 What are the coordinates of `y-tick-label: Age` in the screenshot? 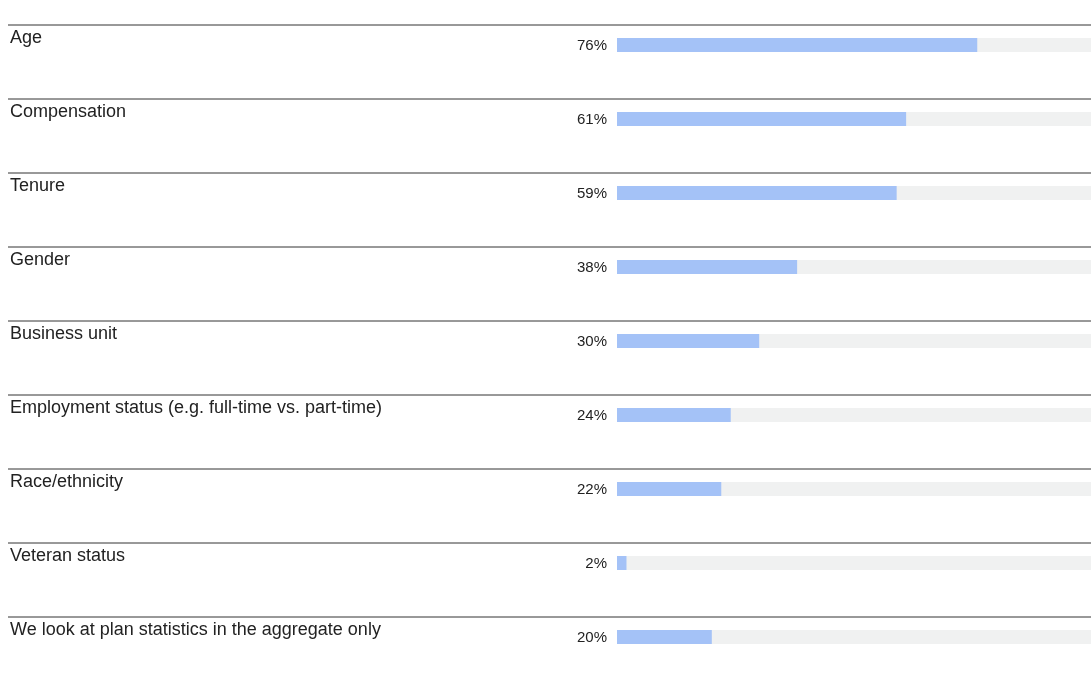 It's located at (26, 37).